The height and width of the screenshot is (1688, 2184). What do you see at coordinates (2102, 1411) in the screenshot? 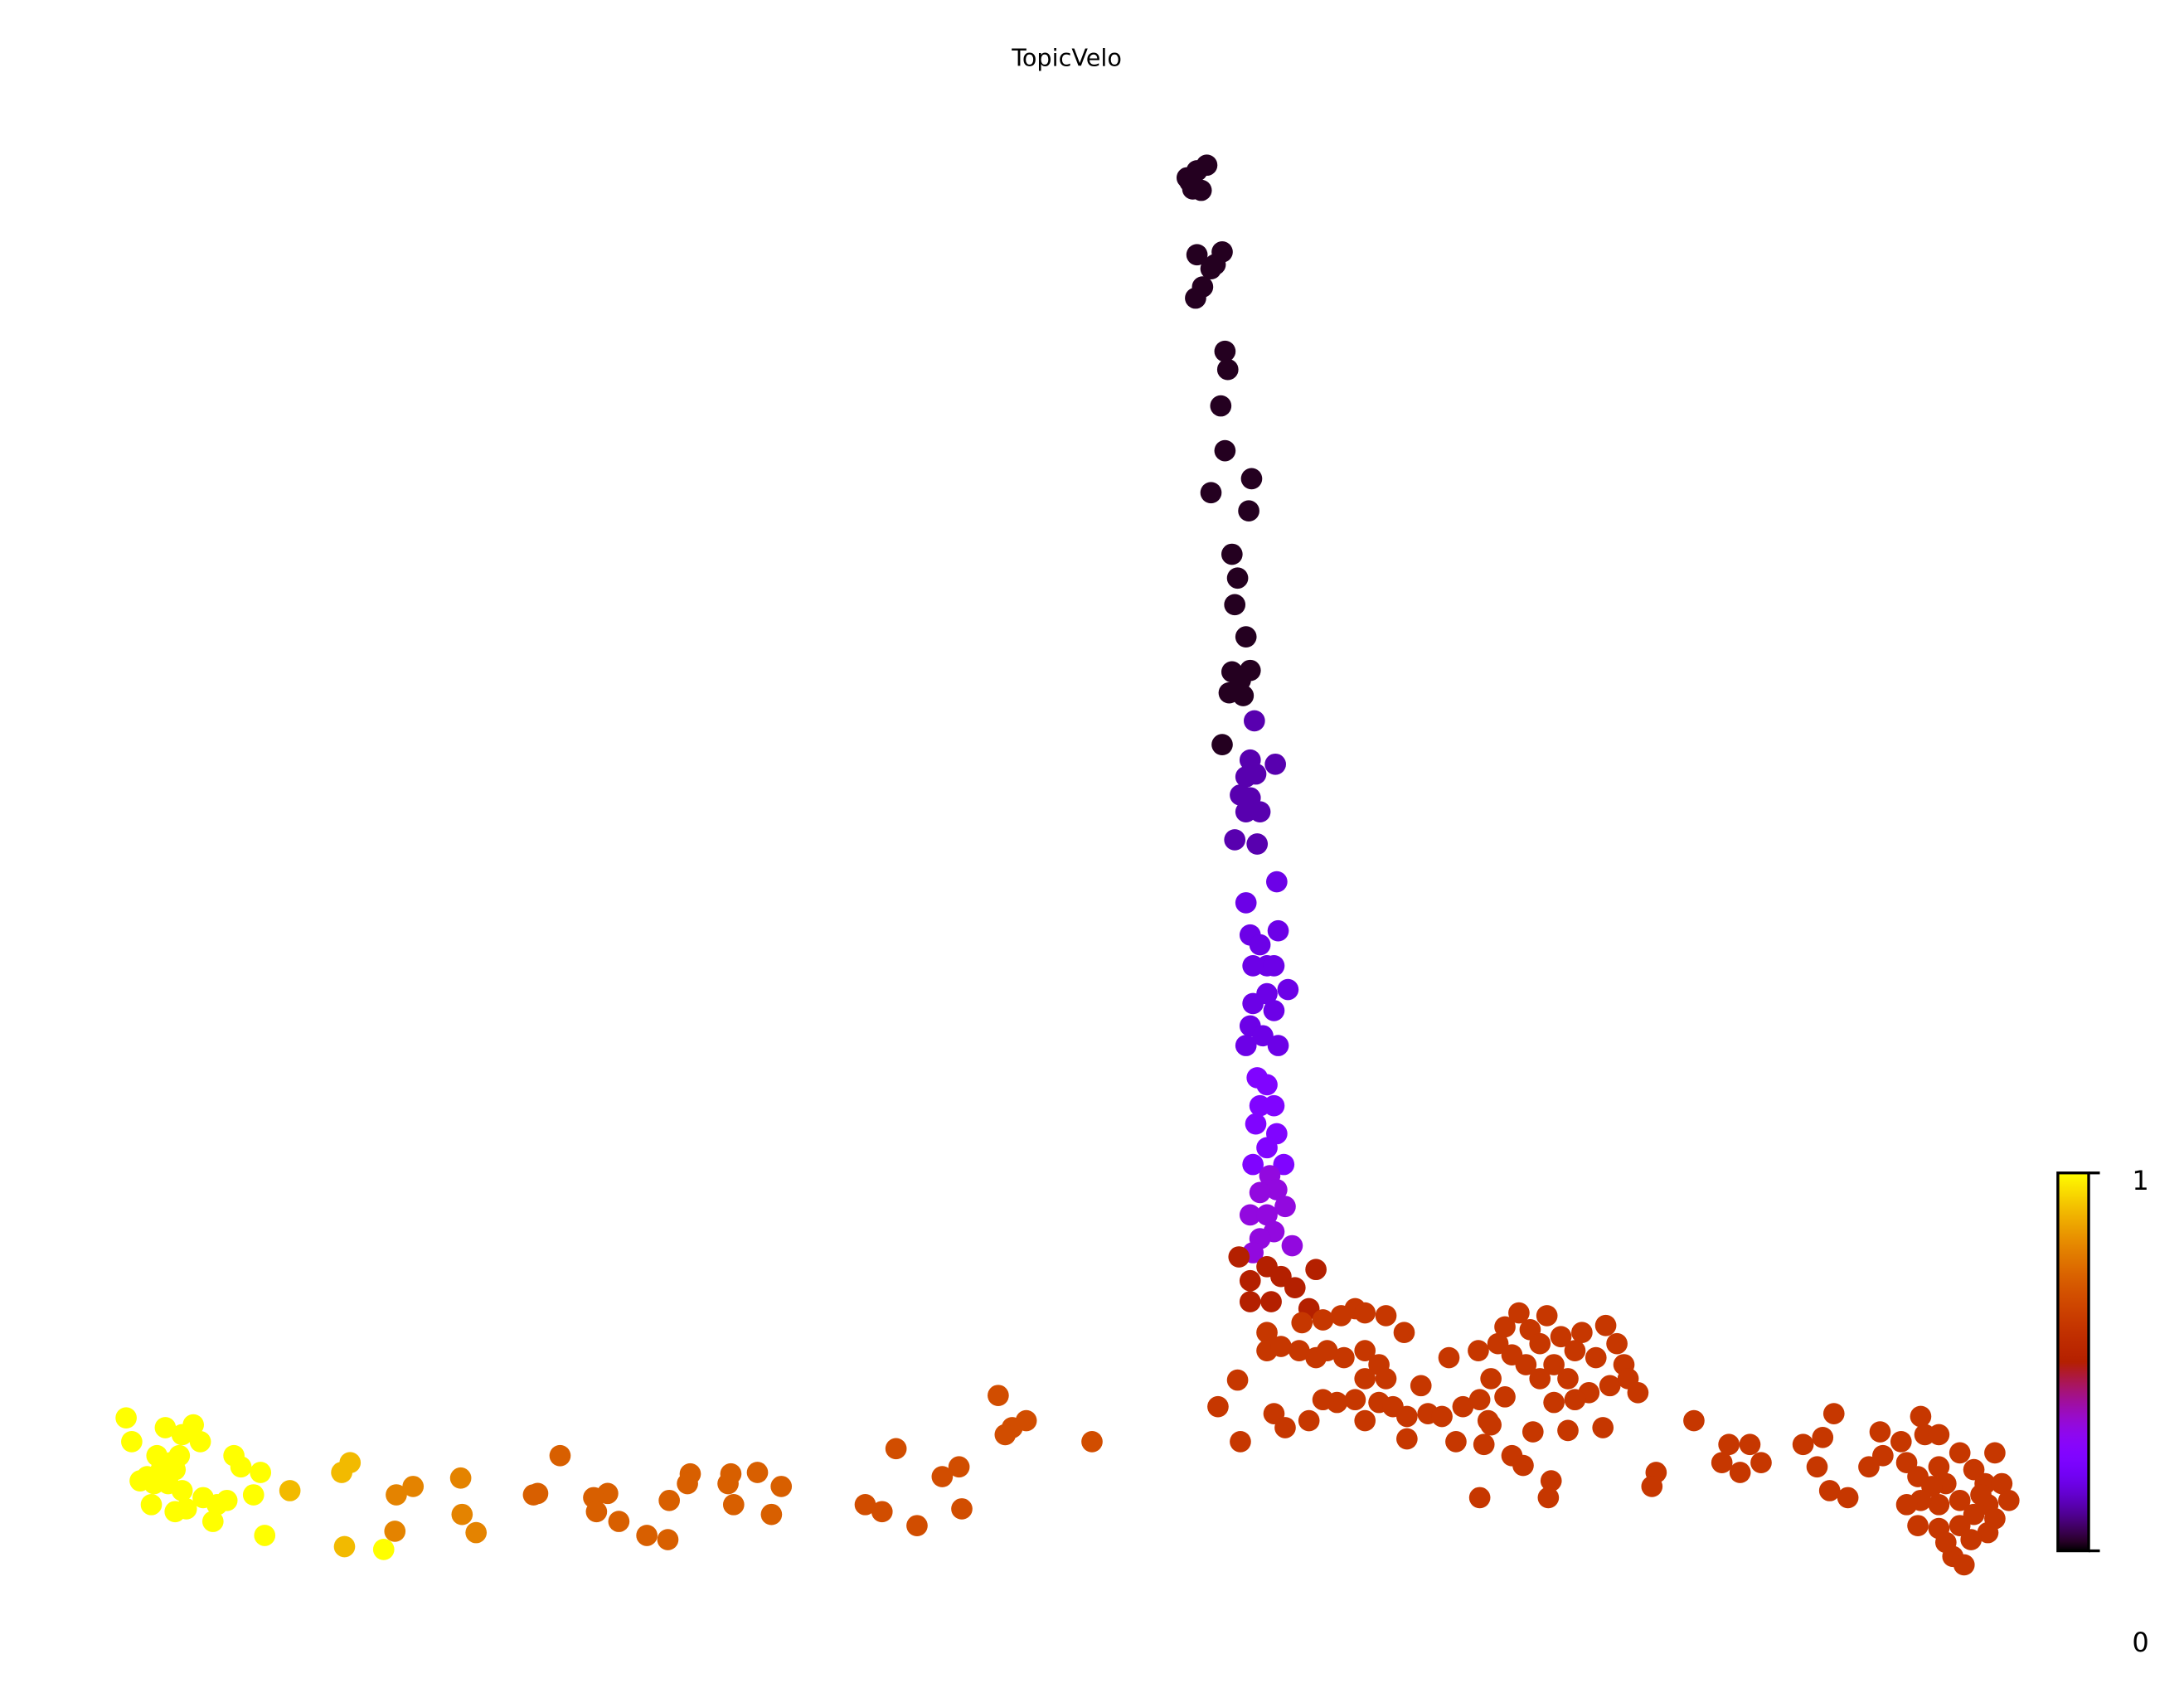
I see `colorbar: 1 0` at bounding box center [2102, 1411].